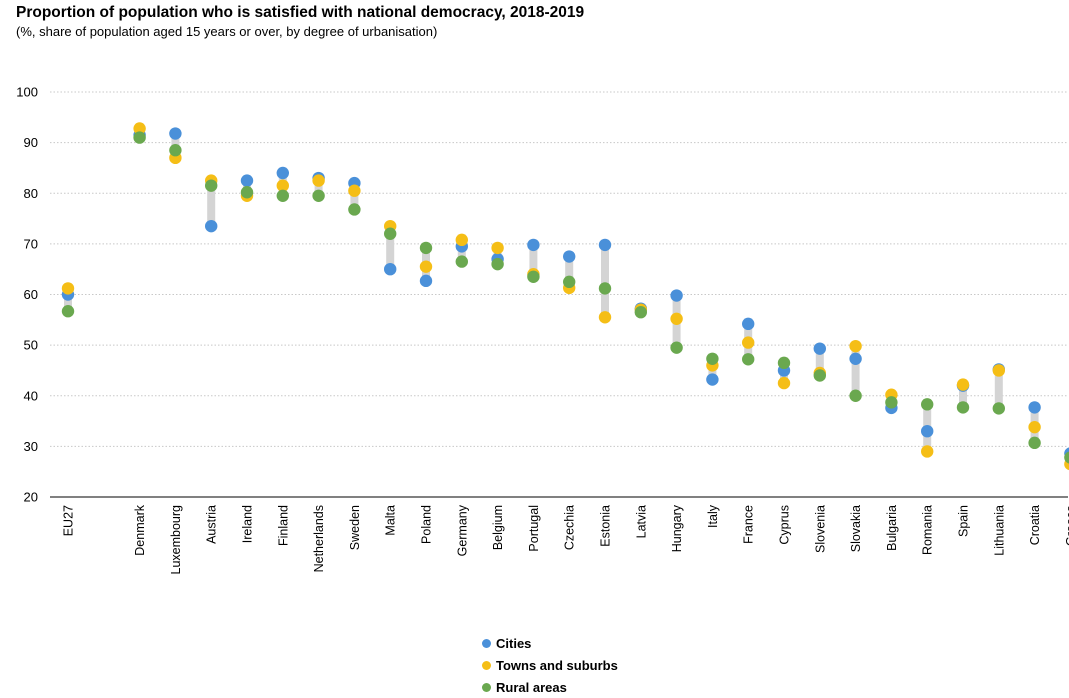 The width and height of the screenshot is (1069, 698). Describe the element at coordinates (31, 243) in the screenshot. I see `y-tick-label-70: 70` at that location.